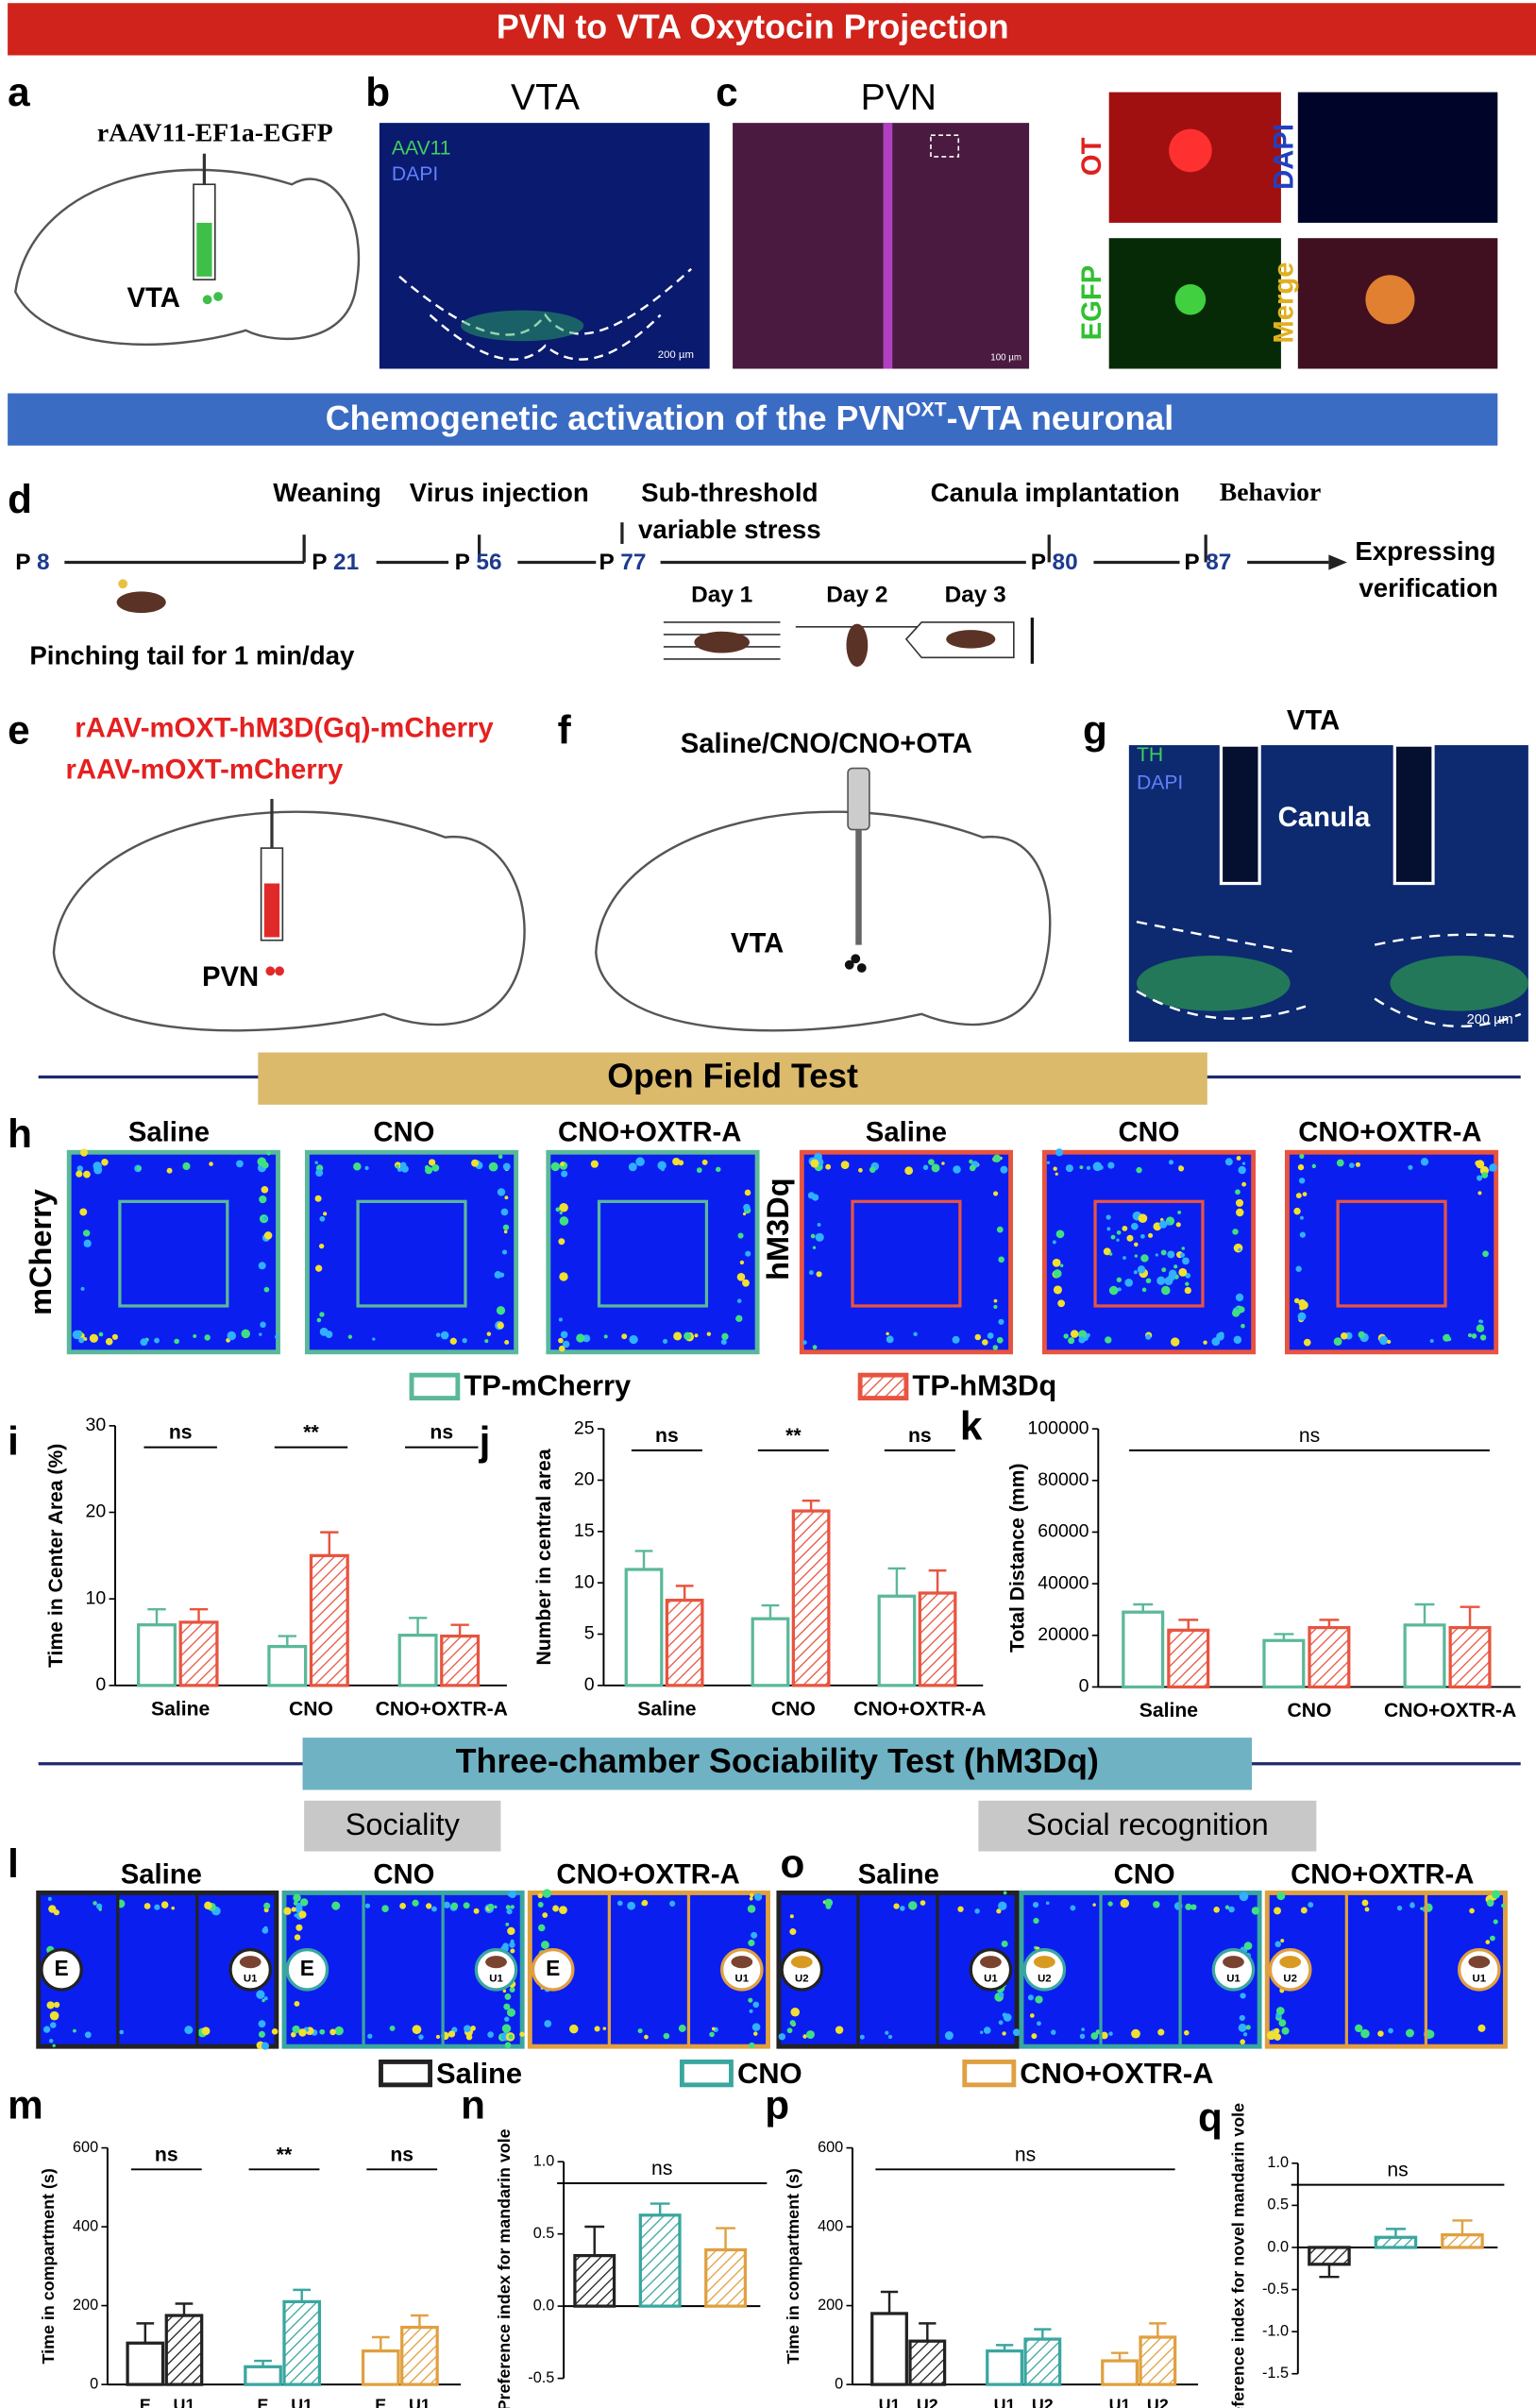  I want to click on legend-swatch, so click(435, 1386).